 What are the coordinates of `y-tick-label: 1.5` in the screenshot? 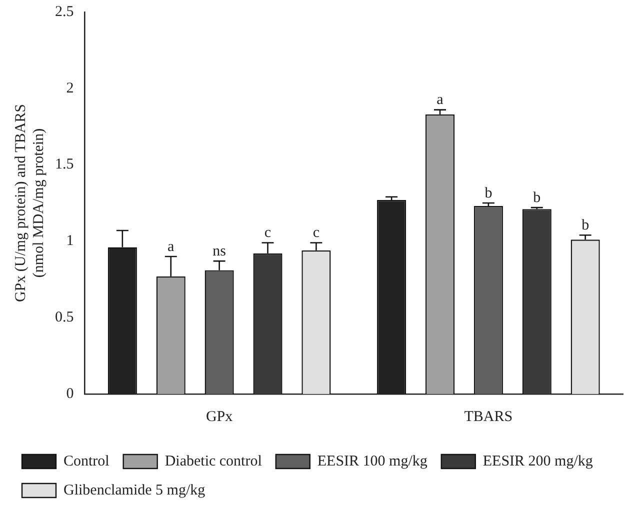 It's located at (64, 164).